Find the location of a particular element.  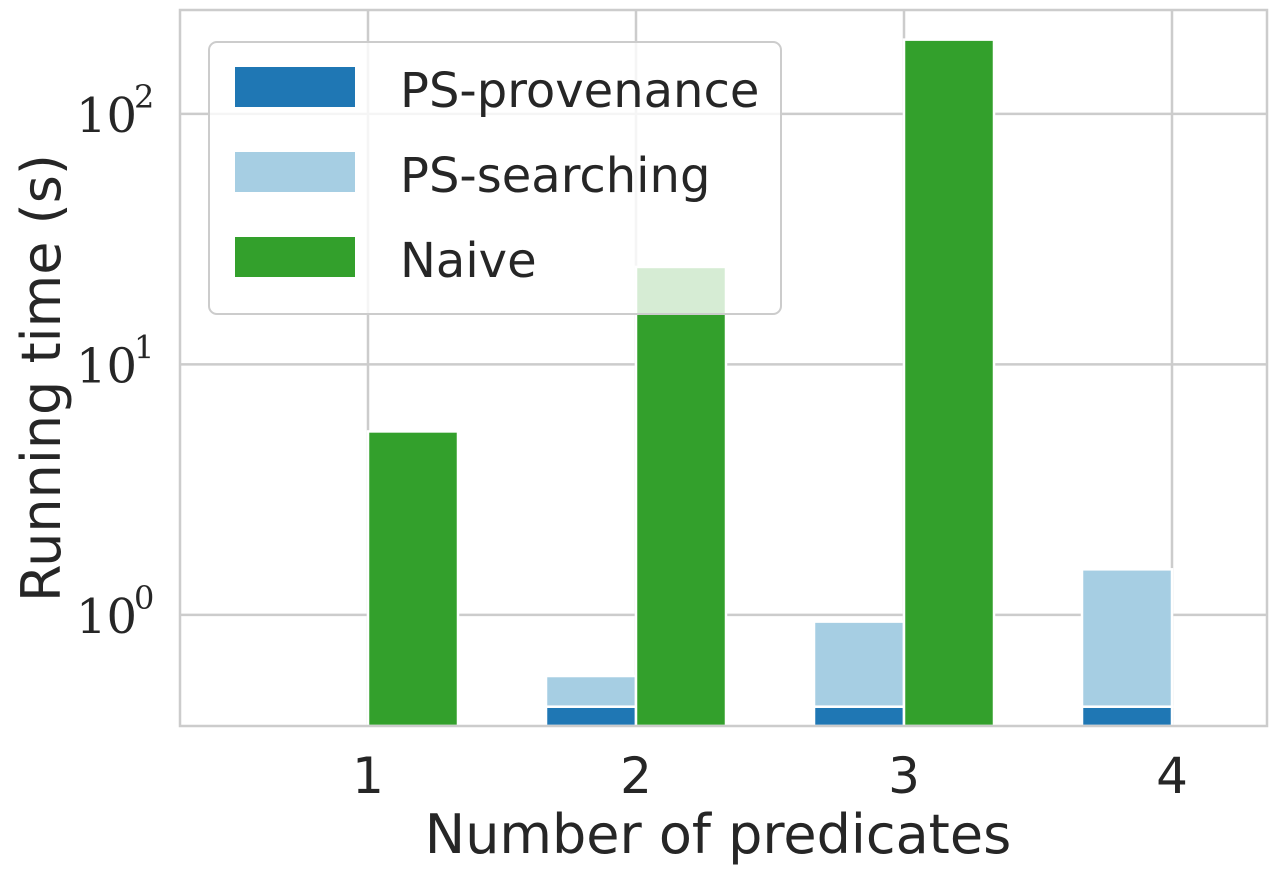

y-tick-label: 10⁰ is located at coordinates (115, 612).